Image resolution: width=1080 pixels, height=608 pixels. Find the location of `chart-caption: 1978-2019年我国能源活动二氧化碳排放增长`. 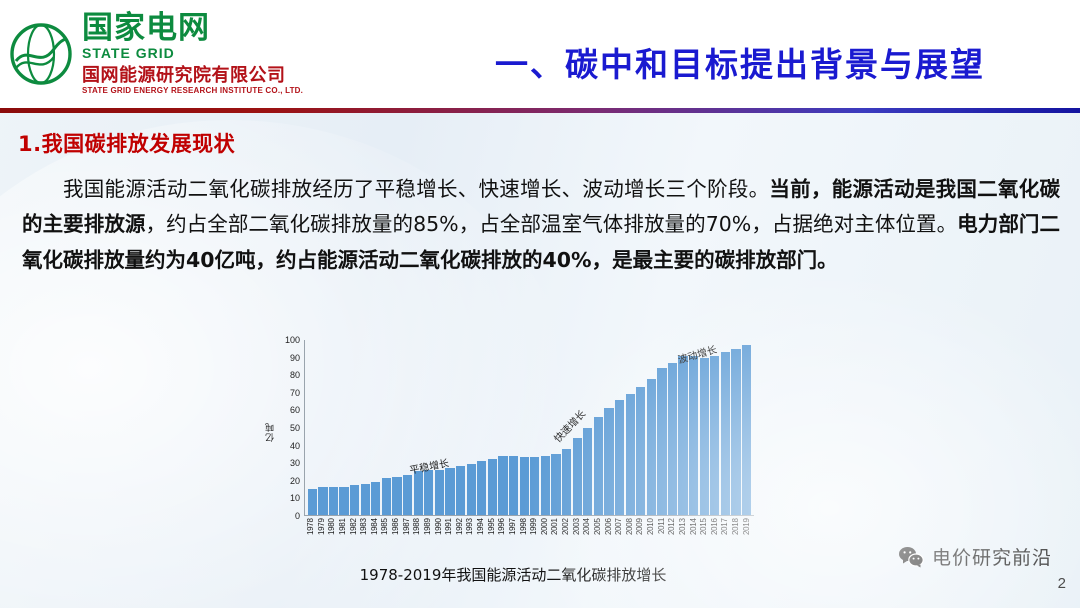

chart-caption: 1978-2019年我国能源活动二氧化碳排放增长 is located at coordinates (513, 575).